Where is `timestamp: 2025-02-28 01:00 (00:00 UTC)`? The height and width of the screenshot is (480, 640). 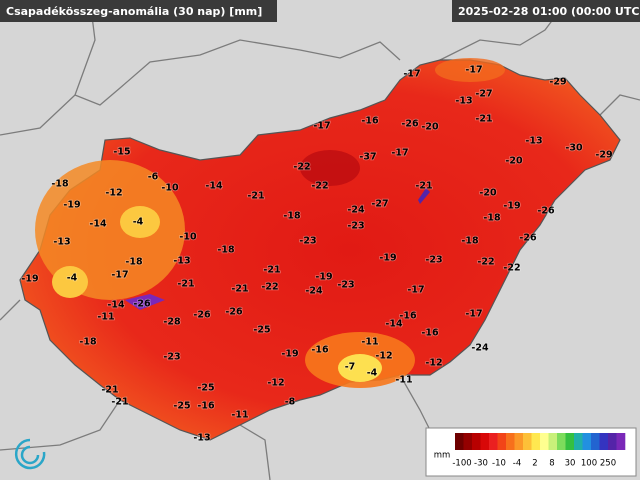 timestamp: 2025-02-28 01:00 (00:00 UTC) is located at coordinates (549, 11).